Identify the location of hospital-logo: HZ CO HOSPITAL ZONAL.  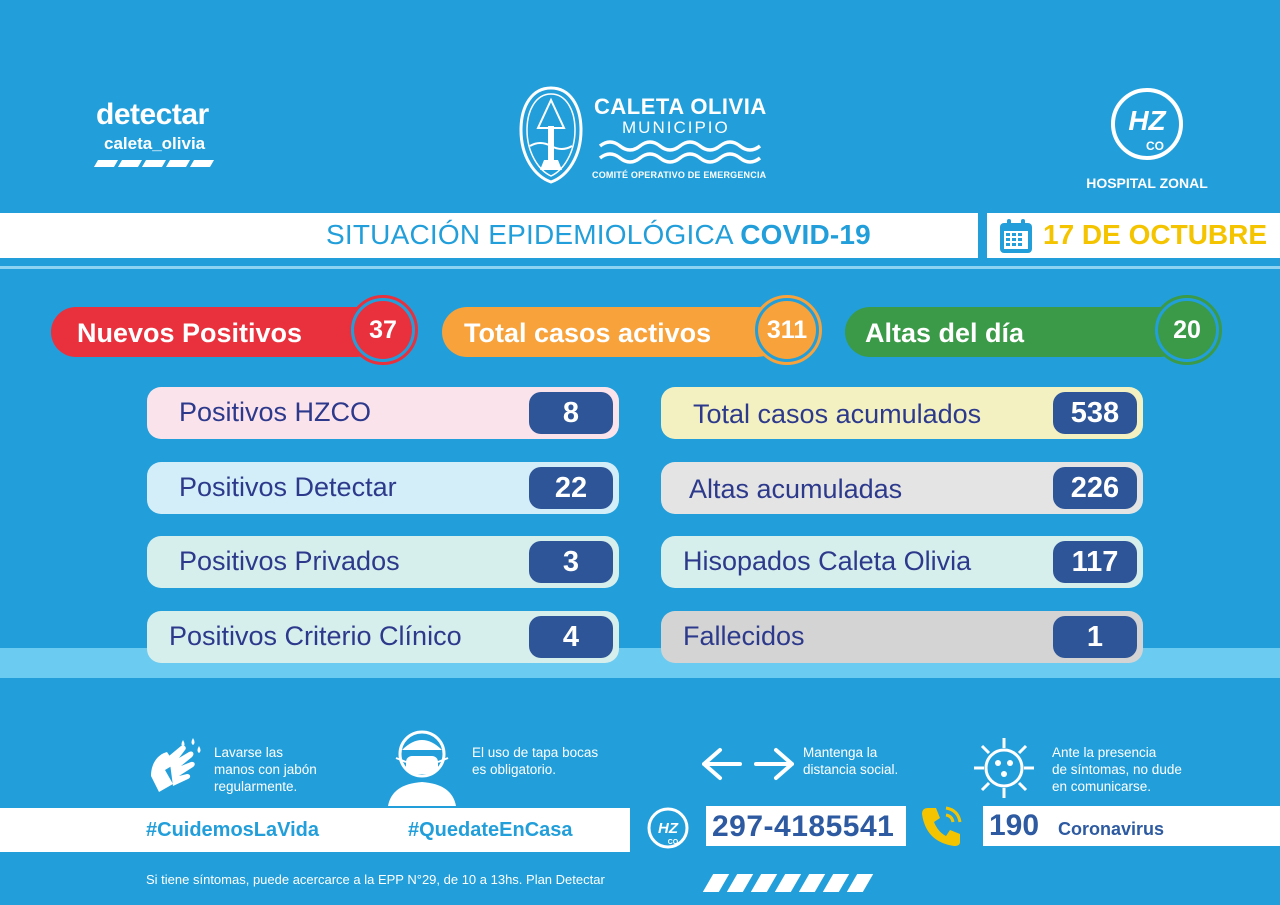
(1147, 138).